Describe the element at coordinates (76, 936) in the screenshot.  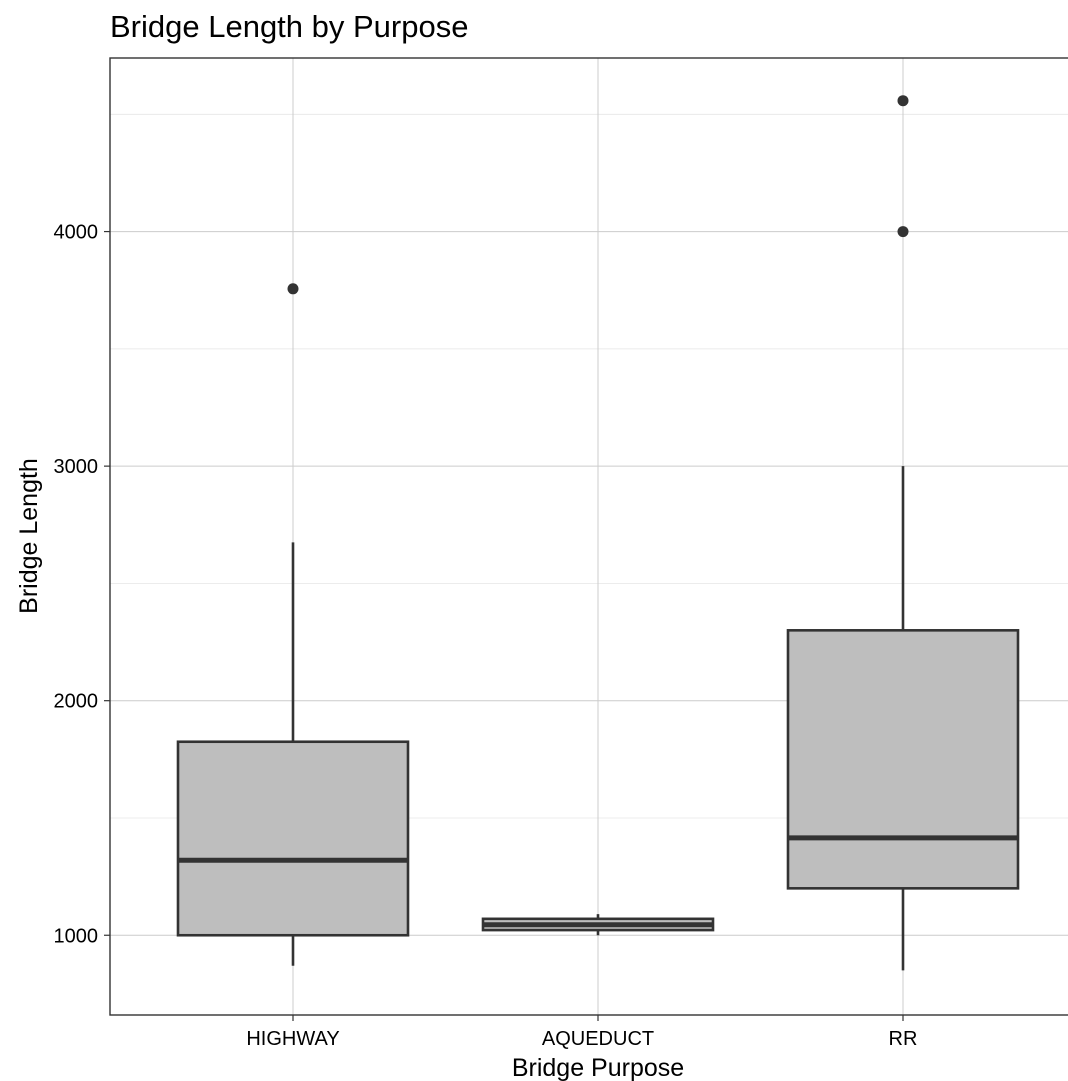
I see `y-tick-label: 1000` at that location.